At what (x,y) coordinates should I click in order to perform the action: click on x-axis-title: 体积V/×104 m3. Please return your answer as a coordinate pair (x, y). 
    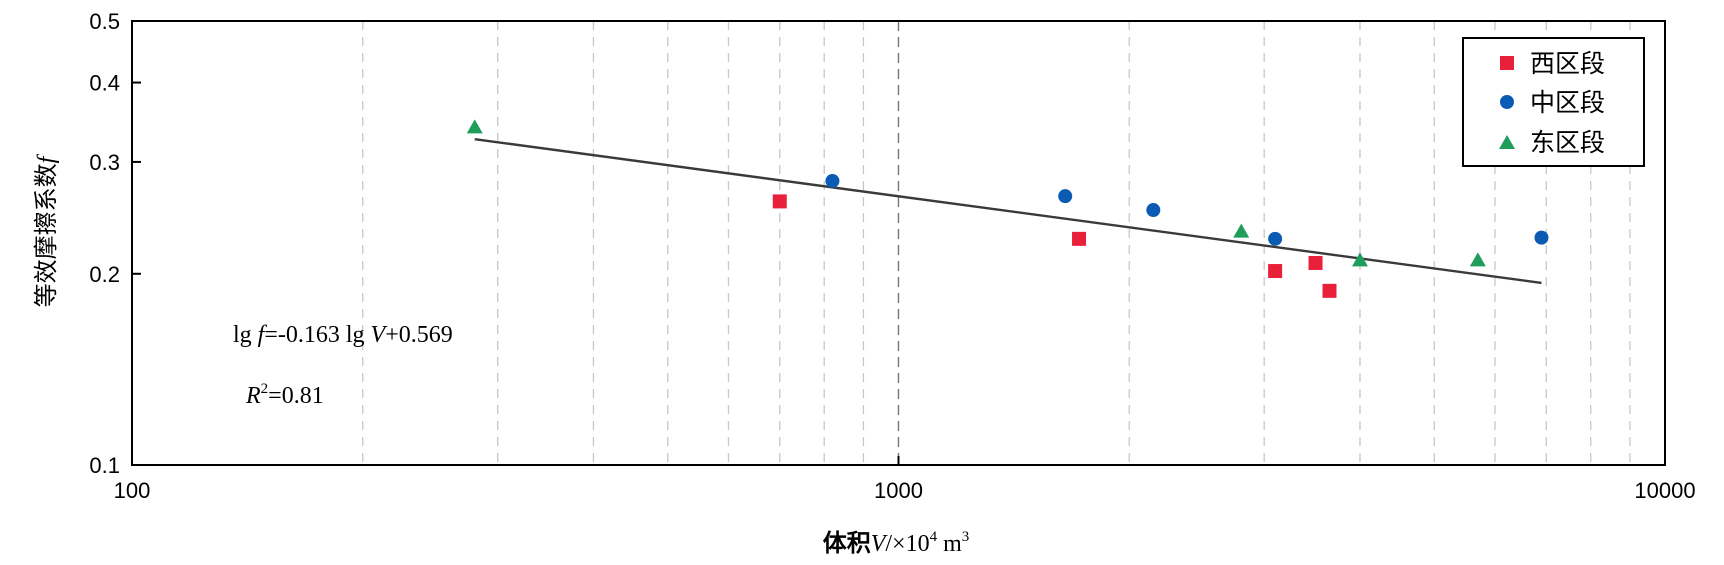
    Looking at the image, I should click on (896, 543).